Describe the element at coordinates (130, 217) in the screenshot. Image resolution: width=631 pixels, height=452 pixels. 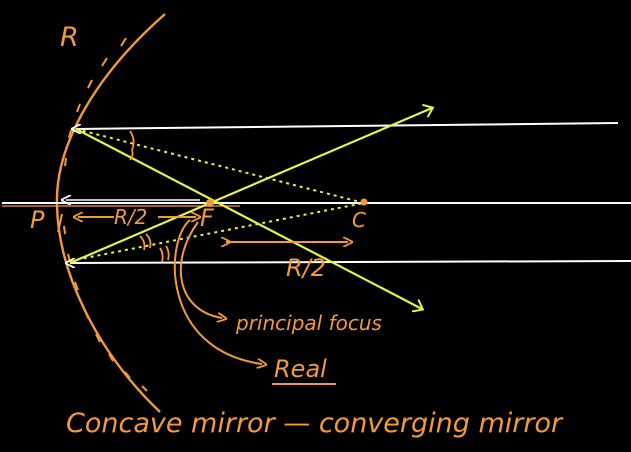
I see `pf-distance-label: R/2` at that location.